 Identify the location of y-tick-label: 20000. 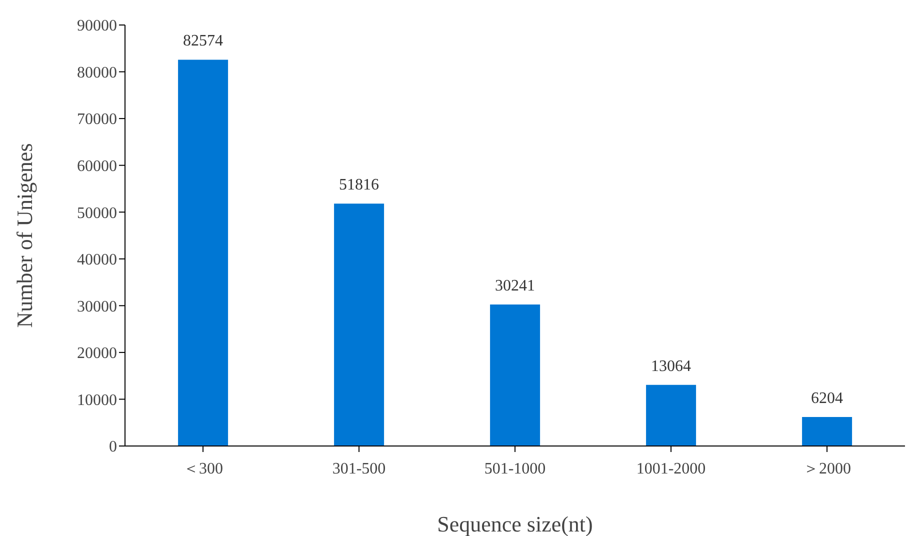
(97, 353).